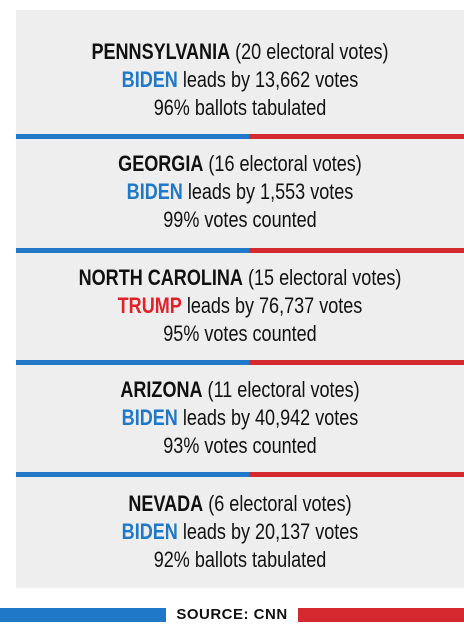 This screenshot has height=634, width=464. What do you see at coordinates (381, 615) in the screenshot?
I see `footer-red-bar` at bounding box center [381, 615].